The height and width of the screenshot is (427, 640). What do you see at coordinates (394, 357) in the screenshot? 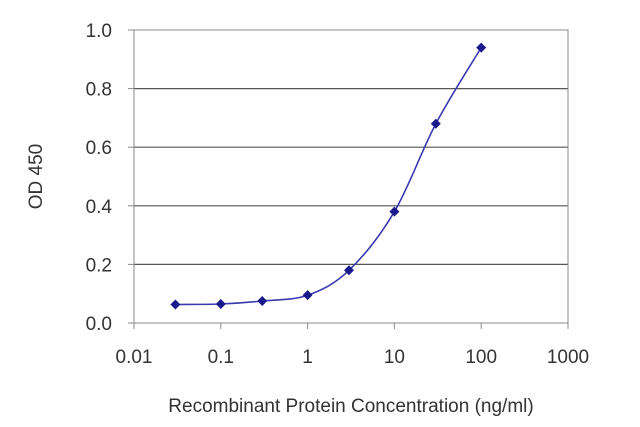
I see `x-tick-label: 10` at bounding box center [394, 357].